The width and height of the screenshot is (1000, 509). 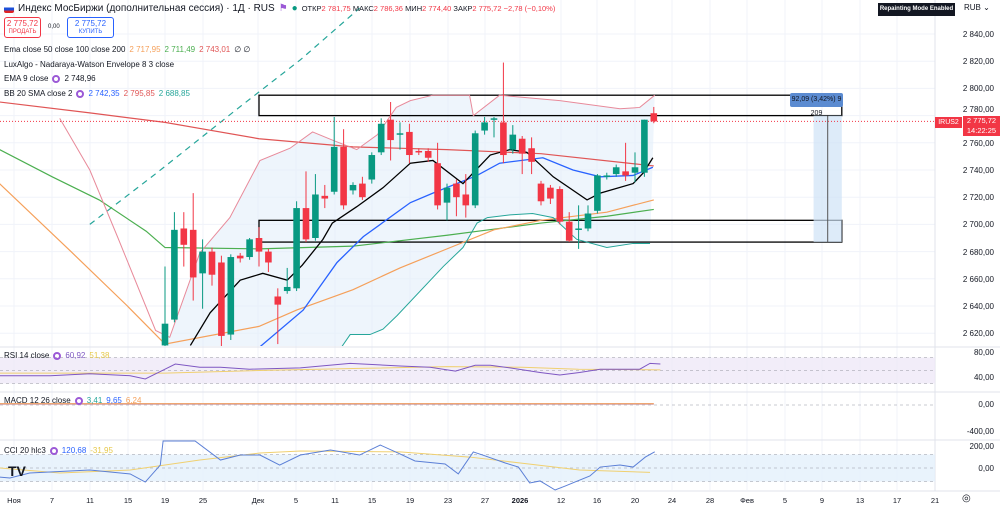 What do you see at coordinates (822, 500) in the screenshot?
I see `date-label: 9` at bounding box center [822, 500].